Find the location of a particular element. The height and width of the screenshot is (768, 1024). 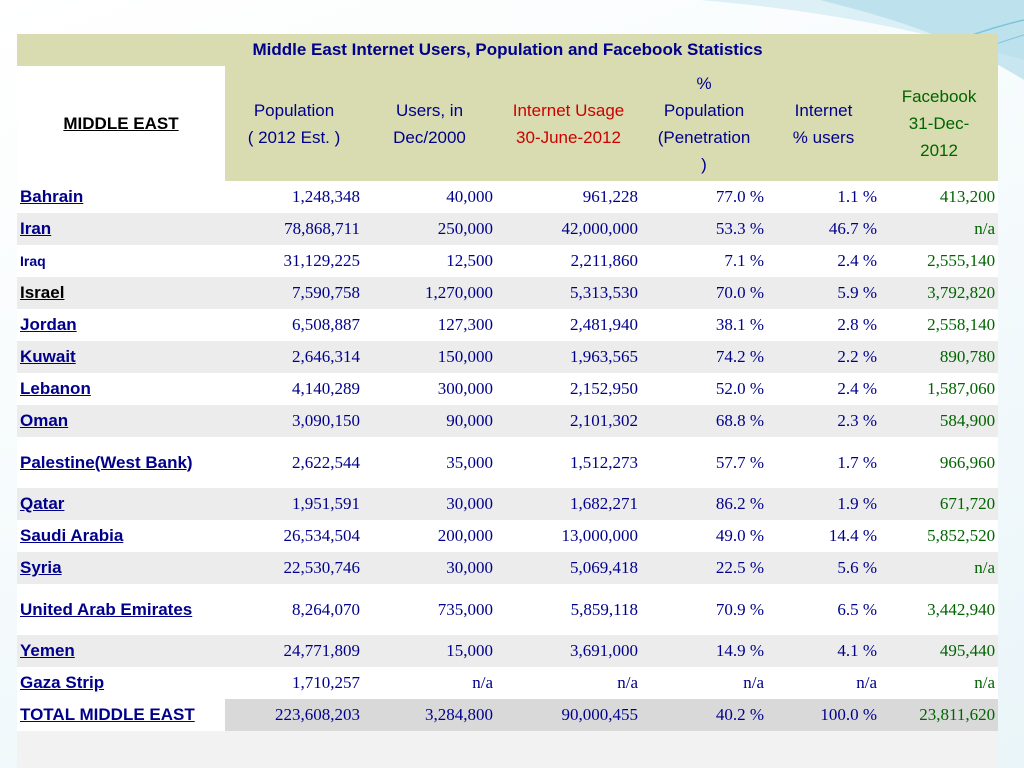

cell-internet-pct: 1.9 % is located at coordinates (823, 504).